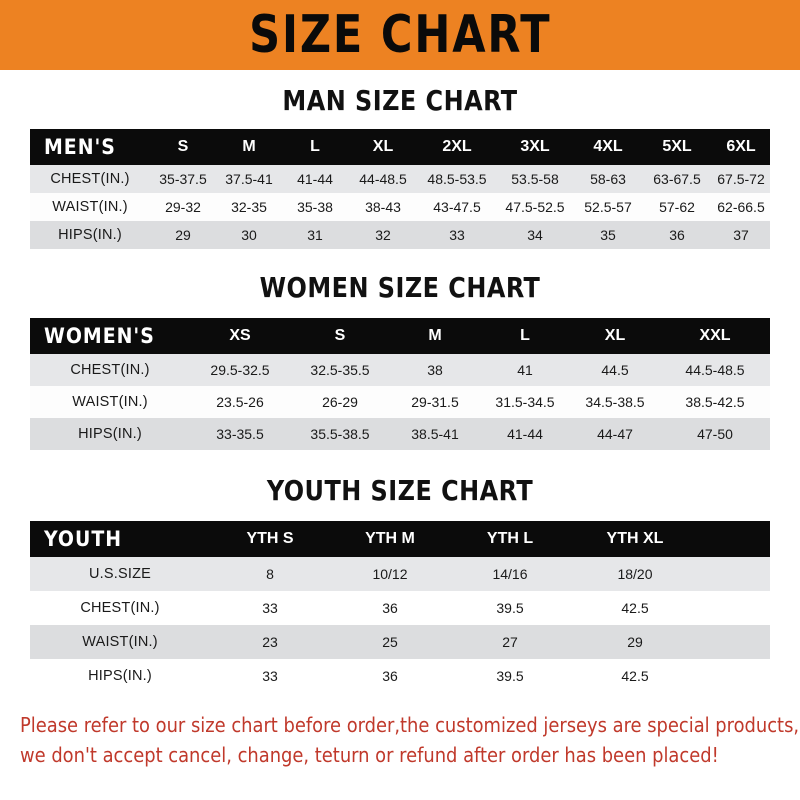 This screenshot has height=800, width=800. I want to click on cell: 31, so click(315, 235).